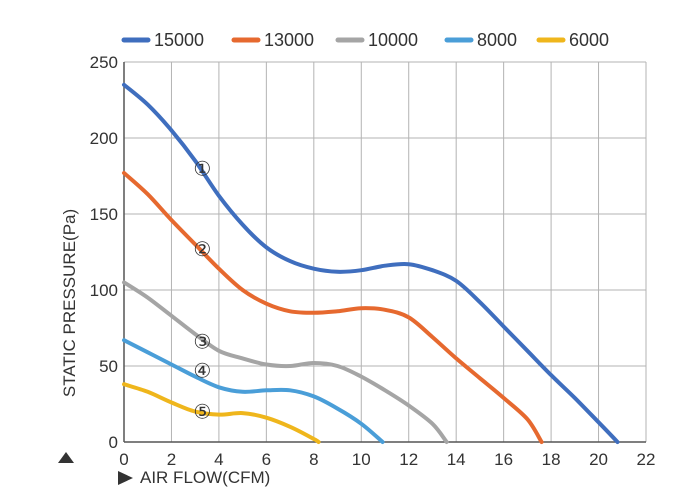 This screenshot has height=496, width=674. What do you see at coordinates (202, 290) in the screenshot?
I see `curve-labels: ① ② ③ ④ ⑤` at bounding box center [202, 290].